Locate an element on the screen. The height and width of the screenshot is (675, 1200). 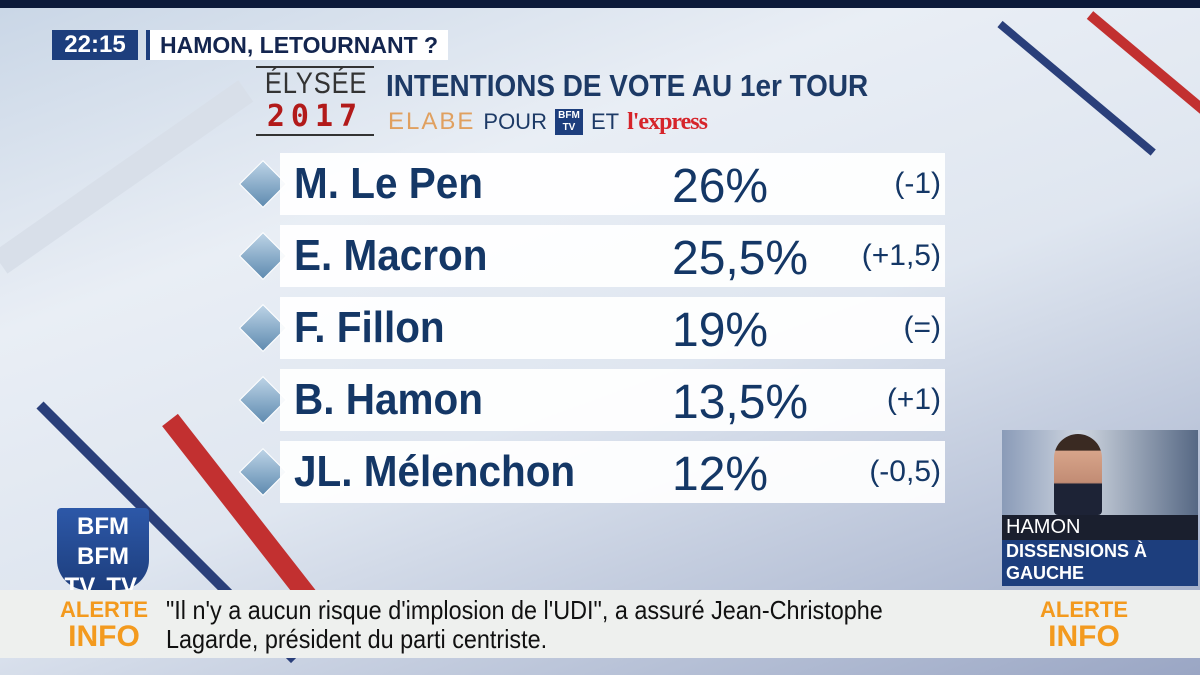
candidate-name: M. Le Pen is located at coordinates (388, 183).